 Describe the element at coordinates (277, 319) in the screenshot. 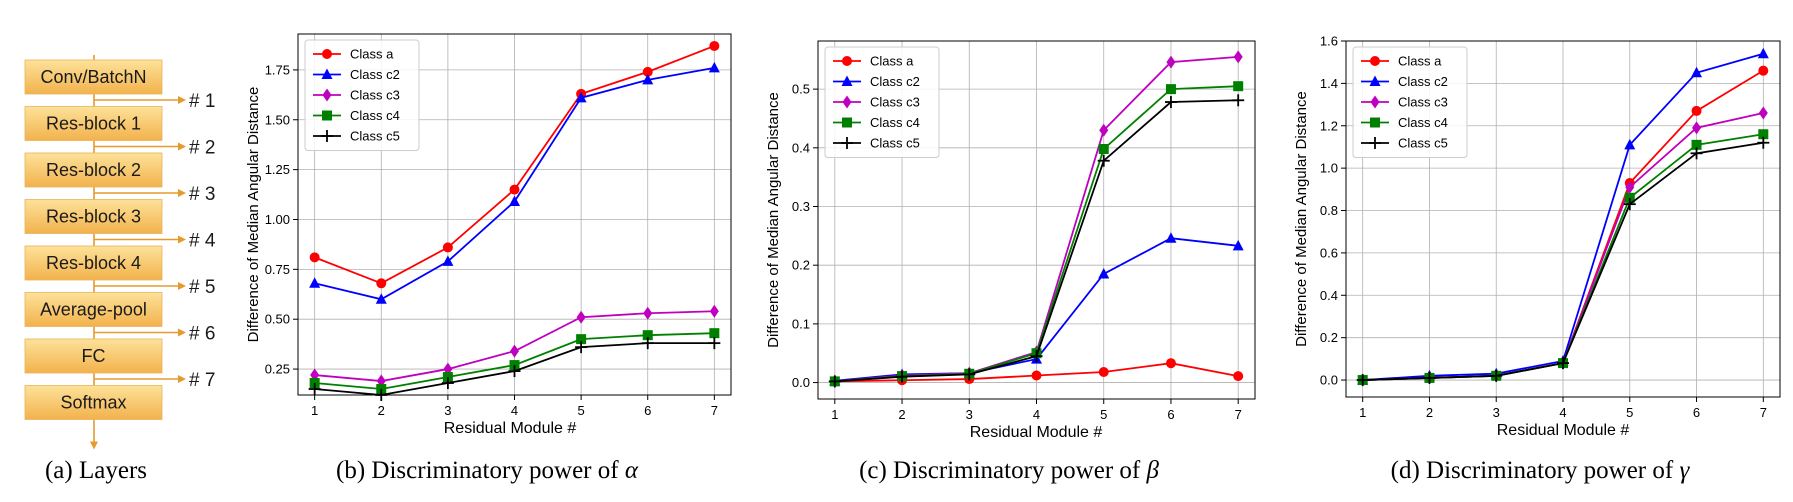

I see `y-tick-label: 0.50` at that location.